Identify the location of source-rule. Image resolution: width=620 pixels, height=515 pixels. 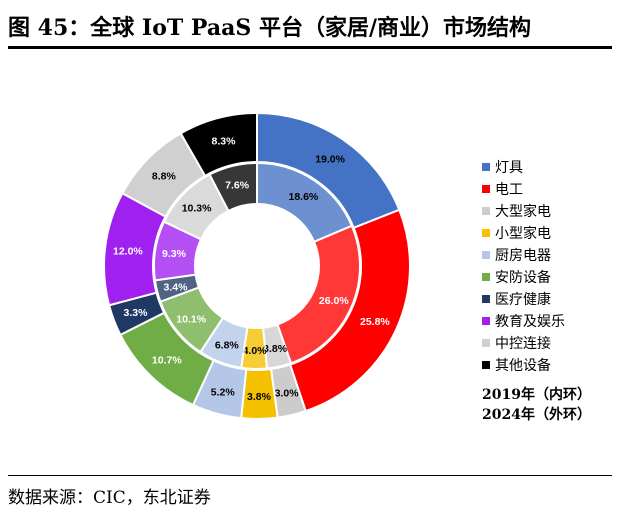
(310, 475).